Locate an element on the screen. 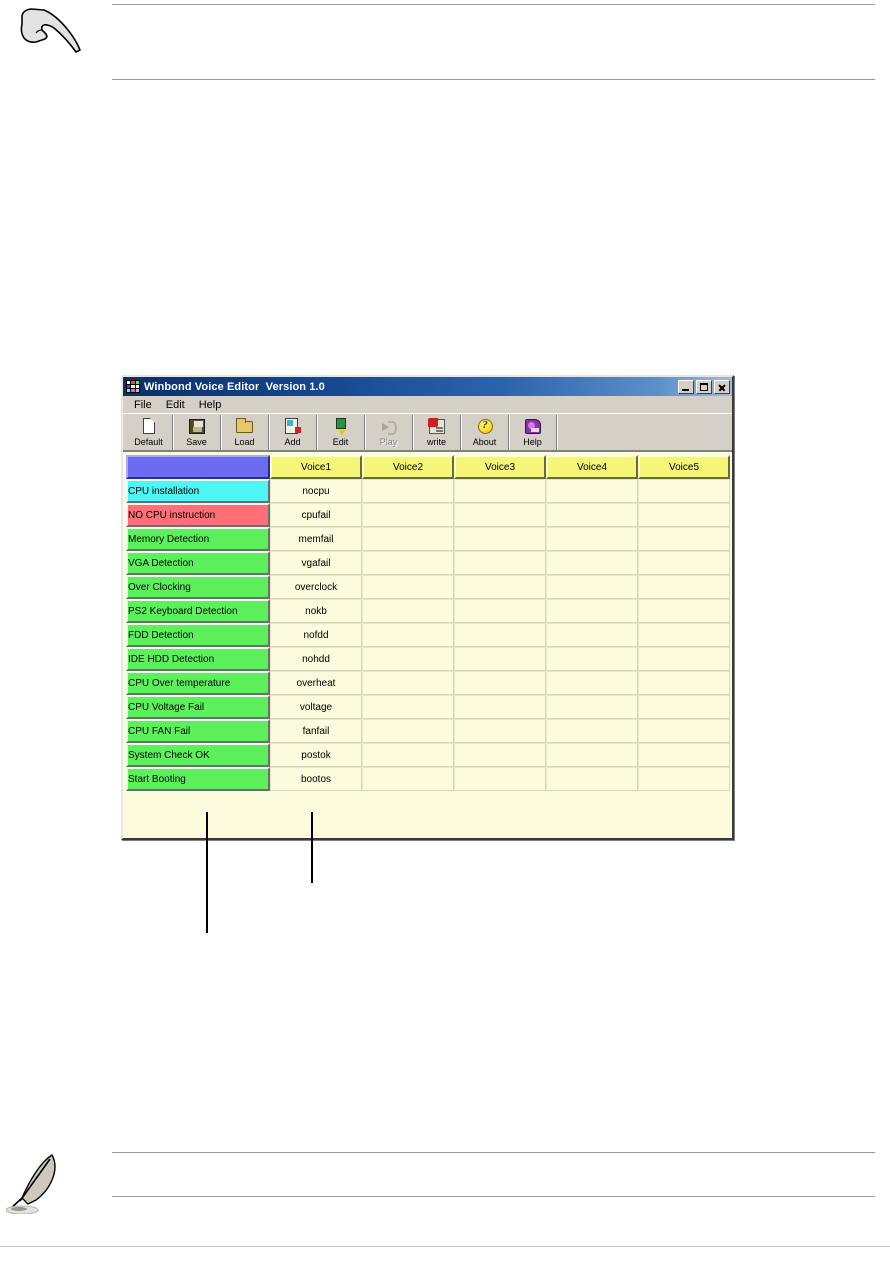  grid-cell-voice1: fanfail is located at coordinates (316, 731).